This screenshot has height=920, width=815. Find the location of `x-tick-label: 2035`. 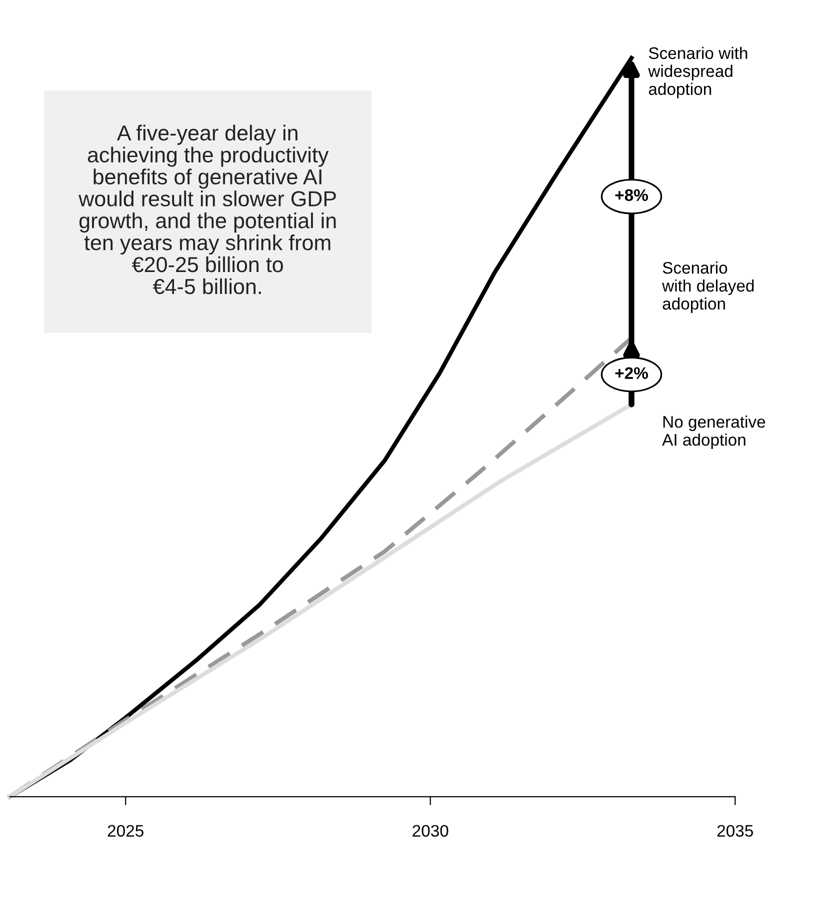

x-tick-label: 2035 is located at coordinates (735, 830).